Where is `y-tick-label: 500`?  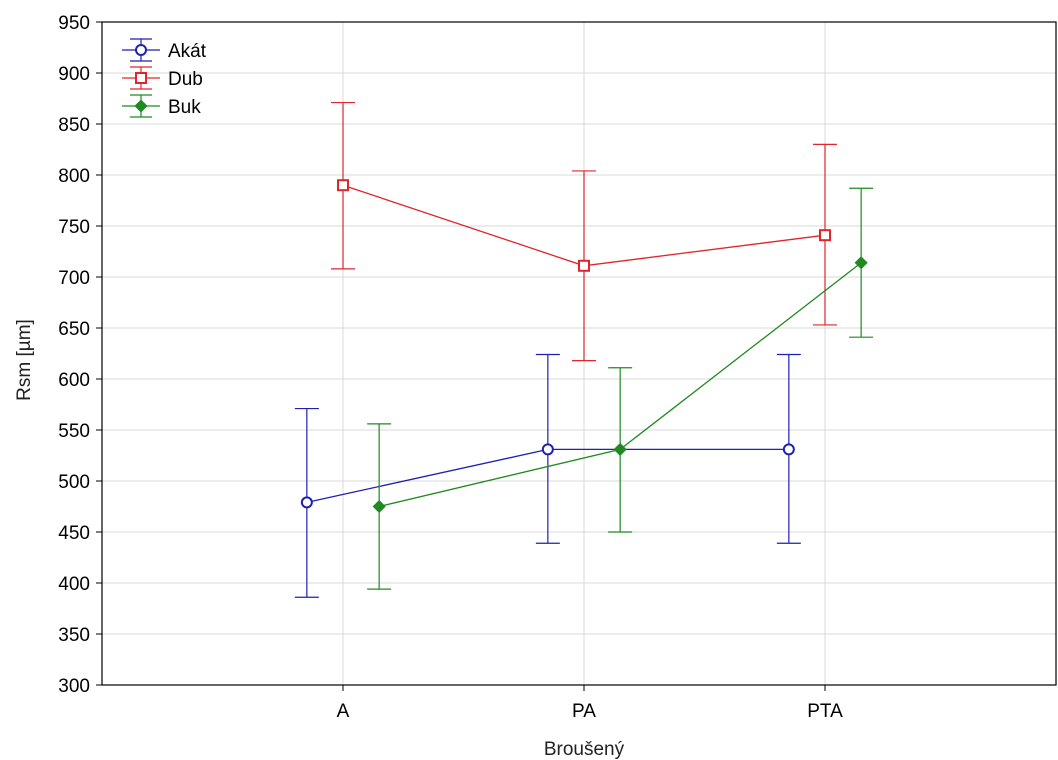
y-tick-label: 500 is located at coordinates (74, 482).